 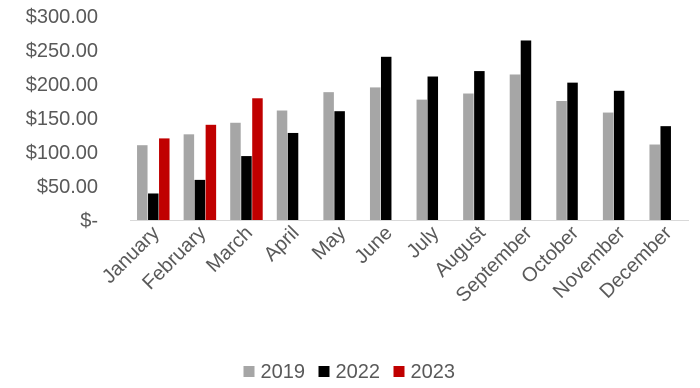 What do you see at coordinates (399, 371) in the screenshot?
I see `legend-swatch-2023` at bounding box center [399, 371].